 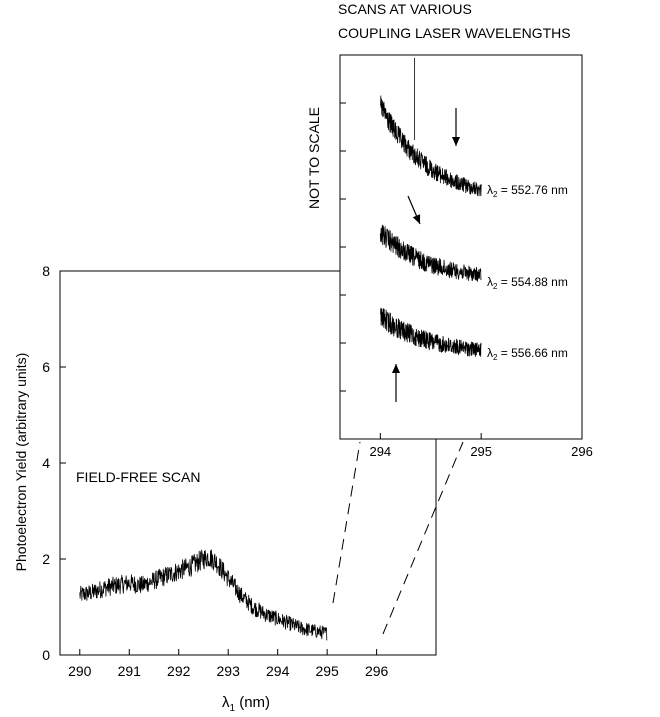 I want to click on main-trace-layer, so click(x=203, y=595).